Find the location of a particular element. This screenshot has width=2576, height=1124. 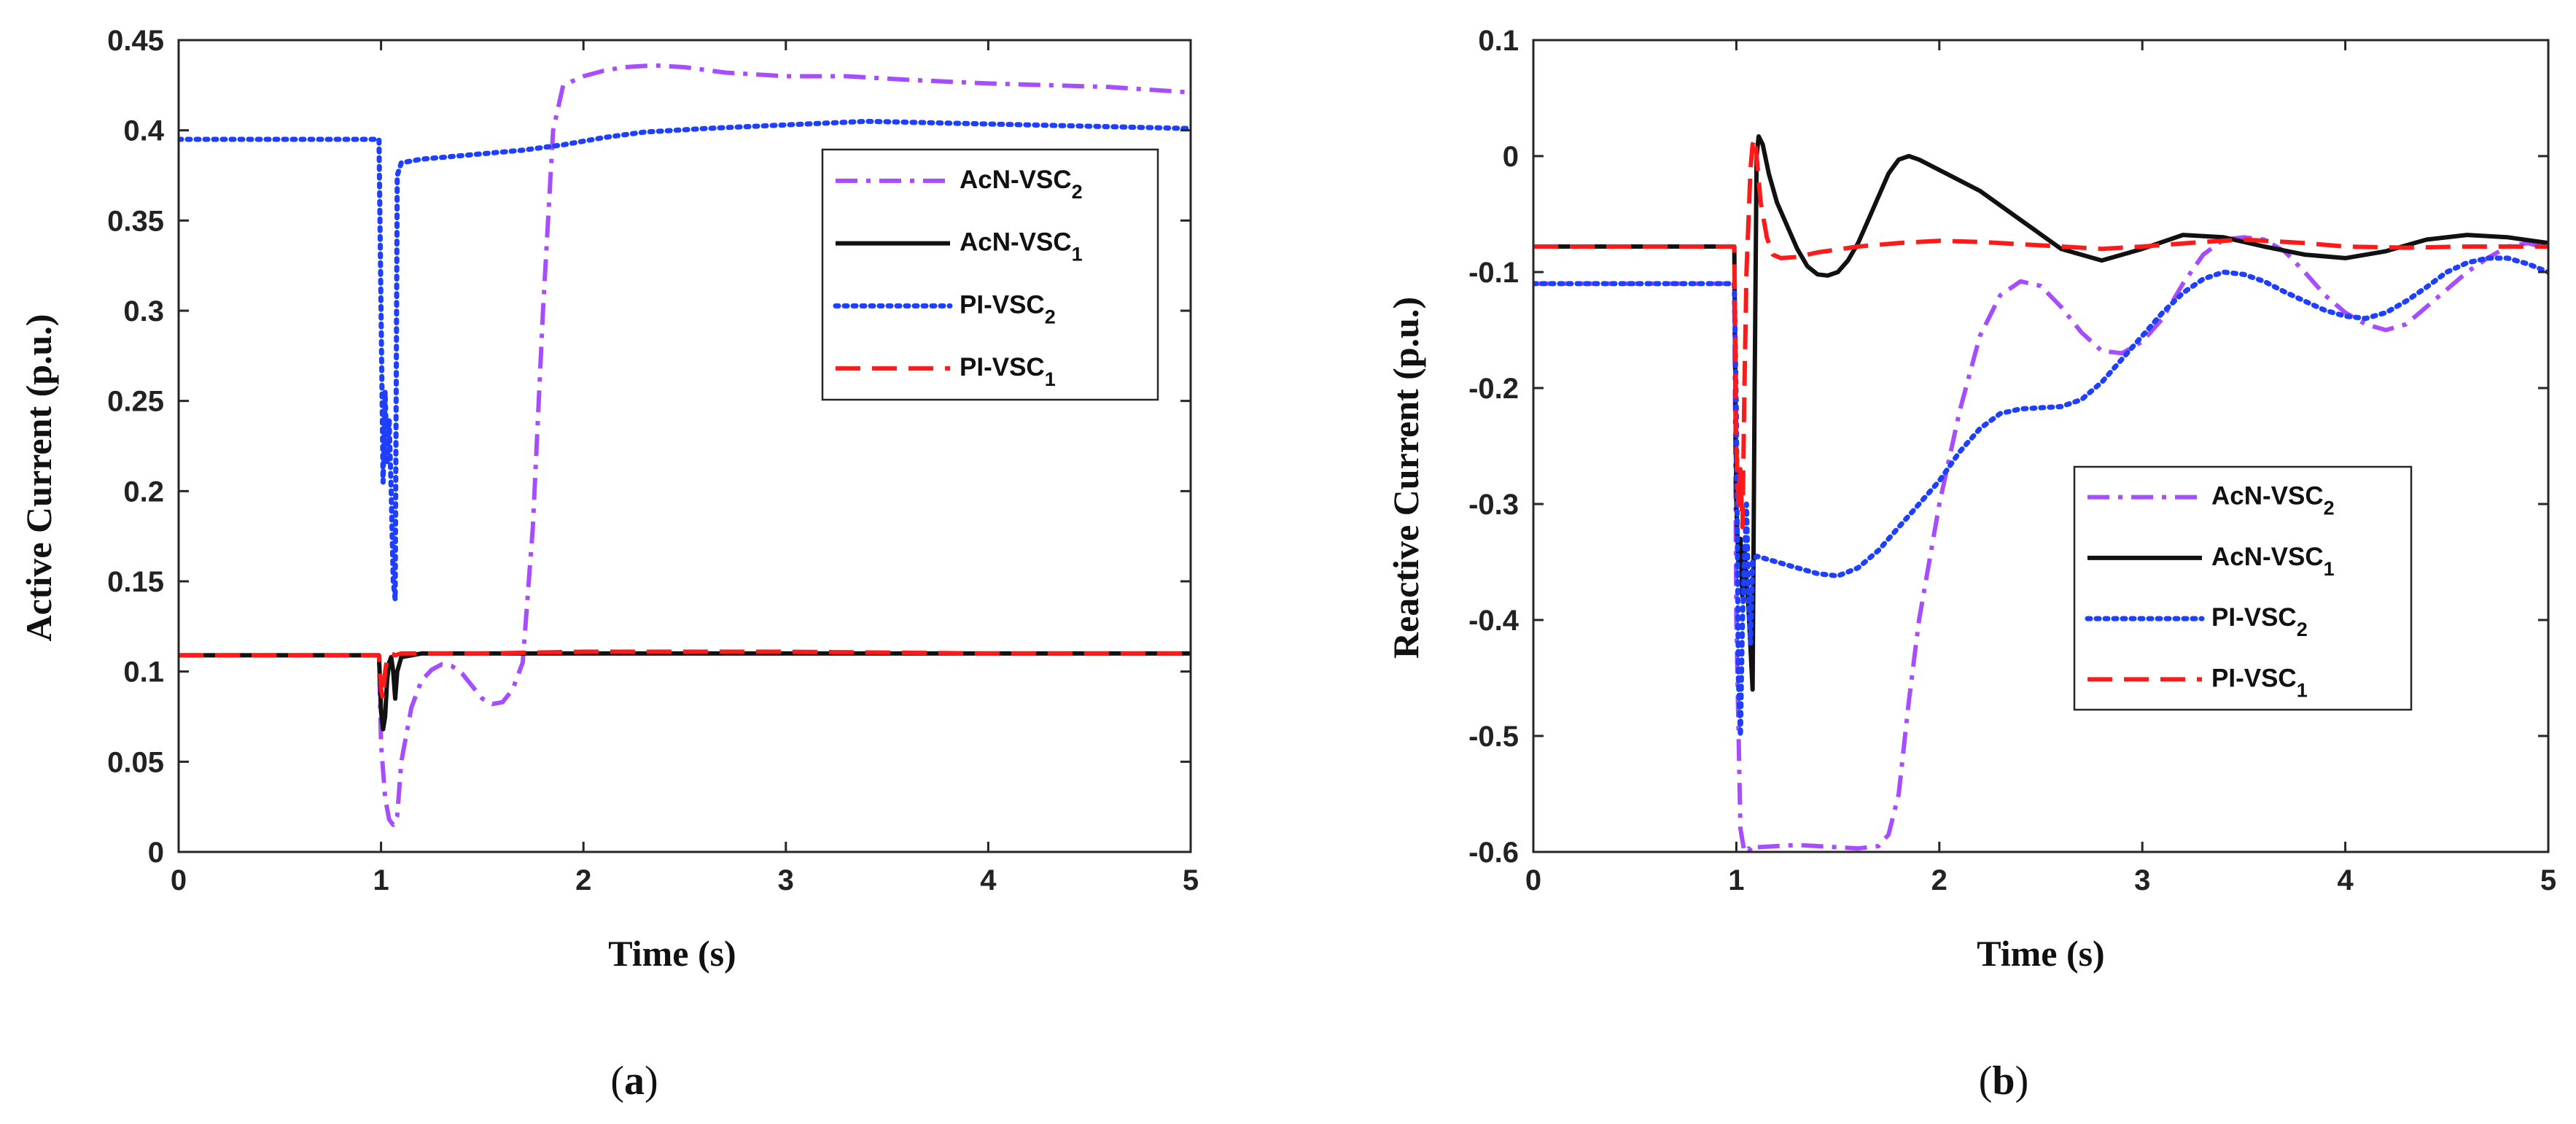

panel-b-caption: (b) is located at coordinates (2003, 1081).